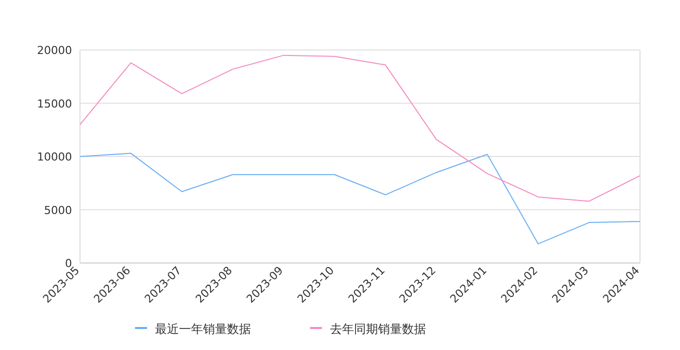 This screenshot has height=350, width=680. What do you see at coordinates (58, 210) in the screenshot?
I see `y-tick-label: 5000` at bounding box center [58, 210].